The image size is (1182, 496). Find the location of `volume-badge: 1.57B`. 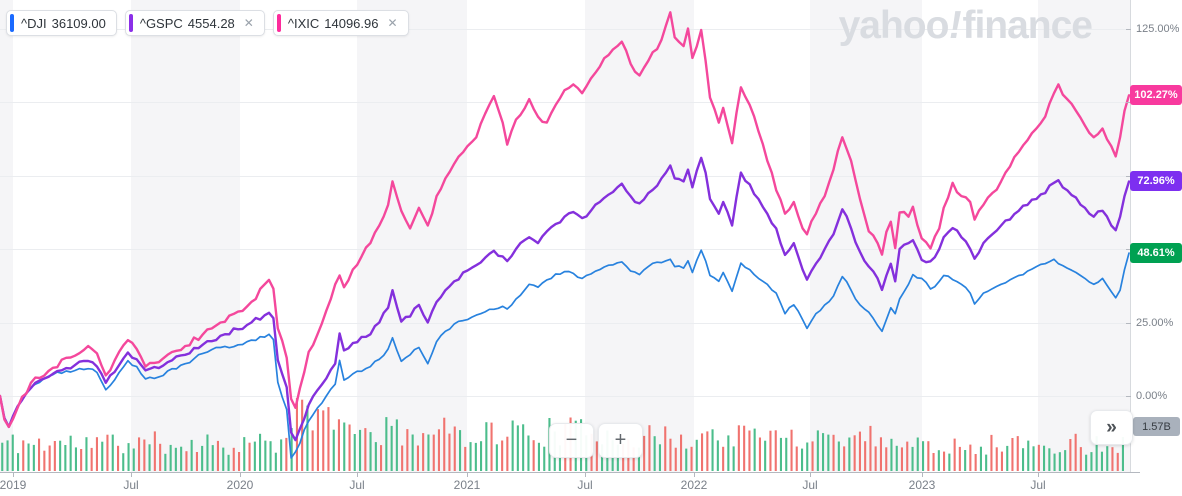

volume-badge: 1.57B is located at coordinates (1156, 426).